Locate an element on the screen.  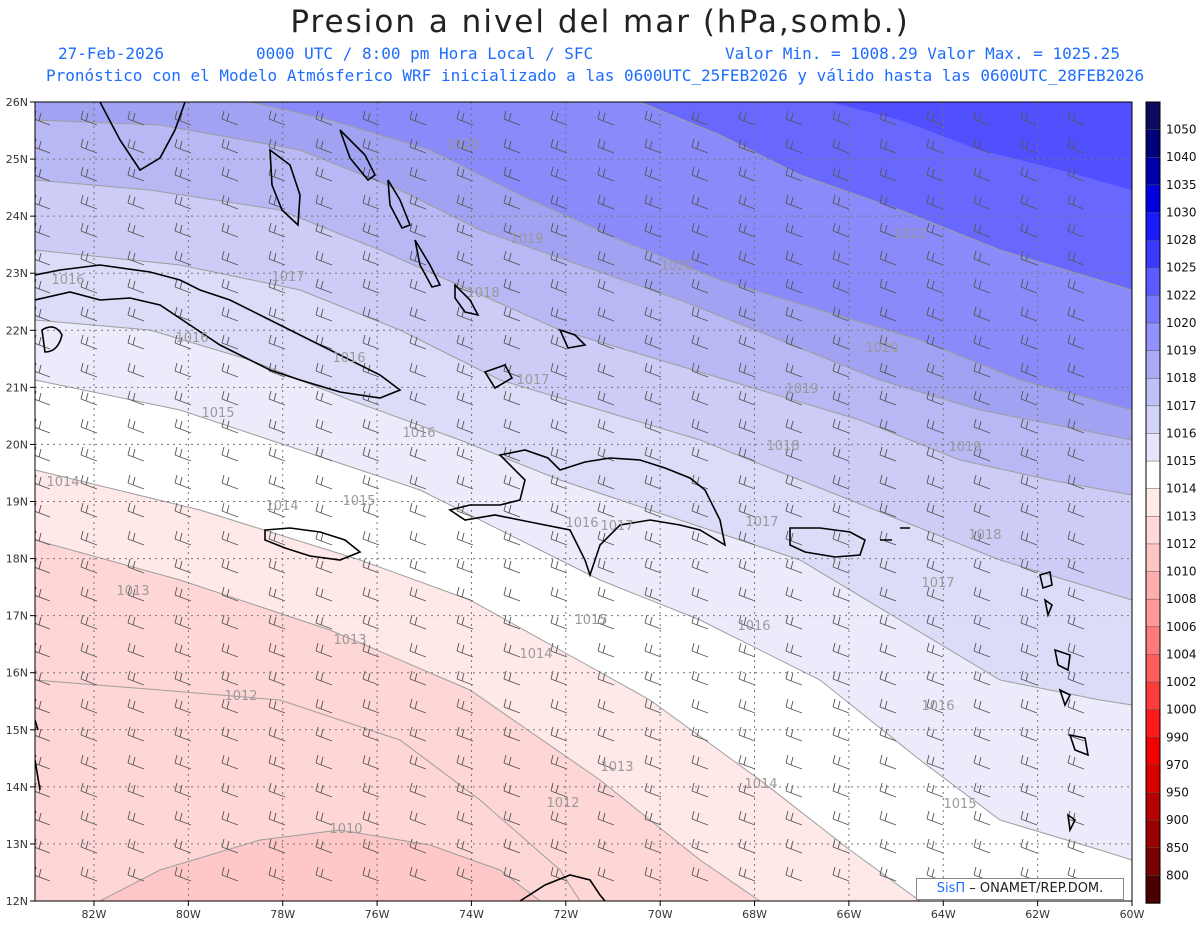
lat-label: 26N is located at coordinates (17, 102).